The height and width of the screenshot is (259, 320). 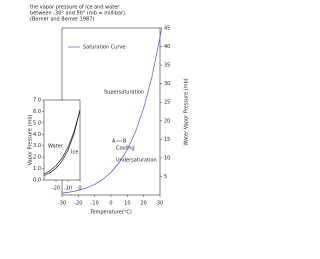 I want to click on y-tick-label: 6.0, so click(x=37, y=112).